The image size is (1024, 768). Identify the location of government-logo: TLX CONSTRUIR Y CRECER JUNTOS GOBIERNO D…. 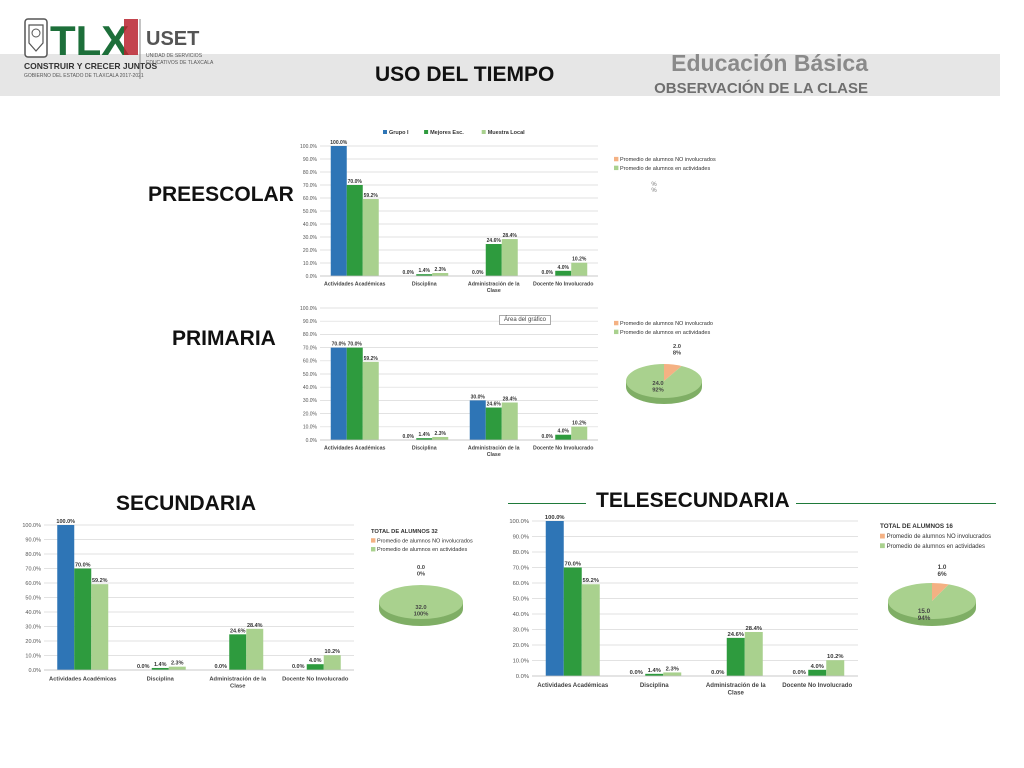
(120, 50).